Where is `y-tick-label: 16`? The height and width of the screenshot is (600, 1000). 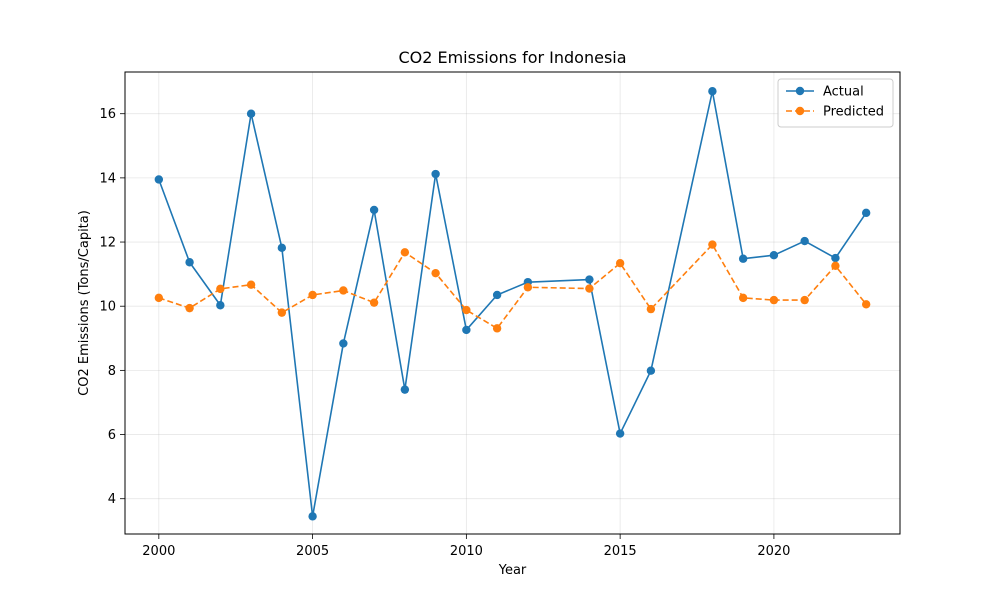
y-tick-label: 16 is located at coordinates (107, 114).